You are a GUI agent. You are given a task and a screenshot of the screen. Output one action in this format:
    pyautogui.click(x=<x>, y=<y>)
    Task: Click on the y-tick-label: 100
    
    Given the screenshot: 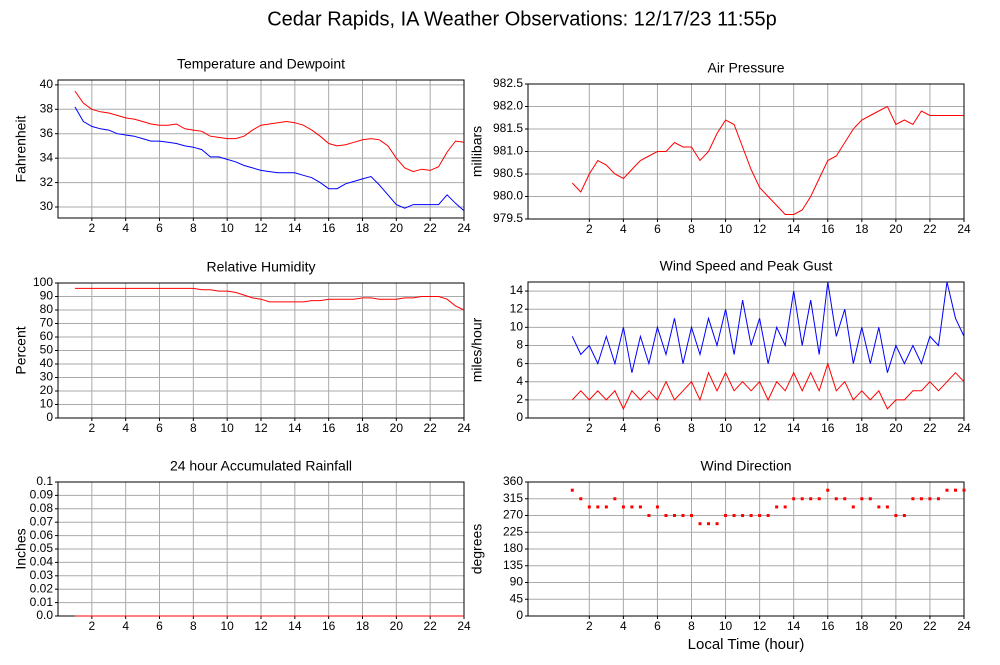 What is the action you would take?
    pyautogui.click(x=43, y=282)
    